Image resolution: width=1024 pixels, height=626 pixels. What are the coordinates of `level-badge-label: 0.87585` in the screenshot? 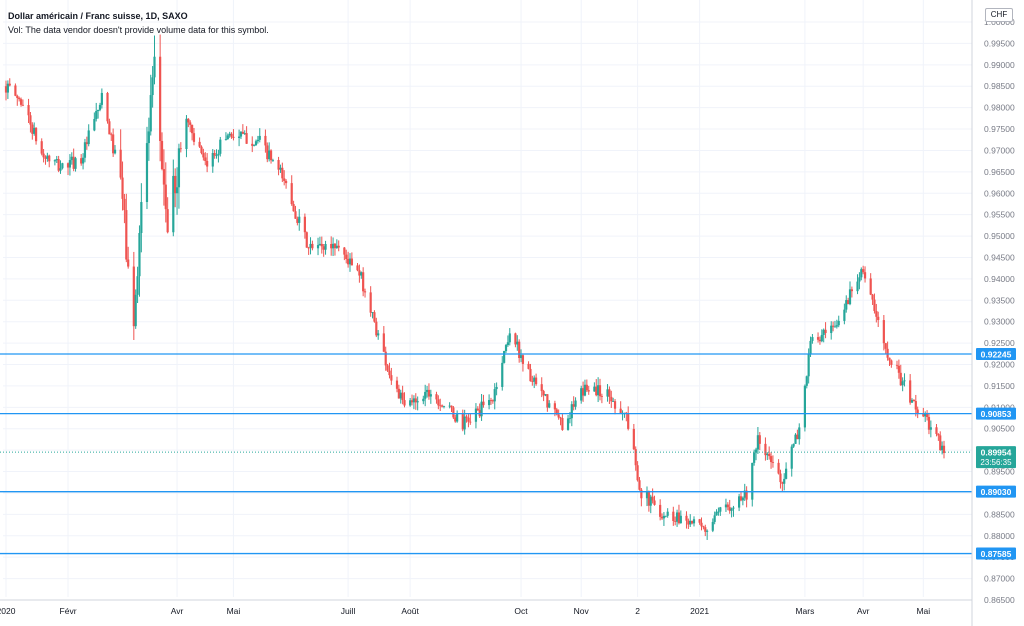 It's located at (996, 554).